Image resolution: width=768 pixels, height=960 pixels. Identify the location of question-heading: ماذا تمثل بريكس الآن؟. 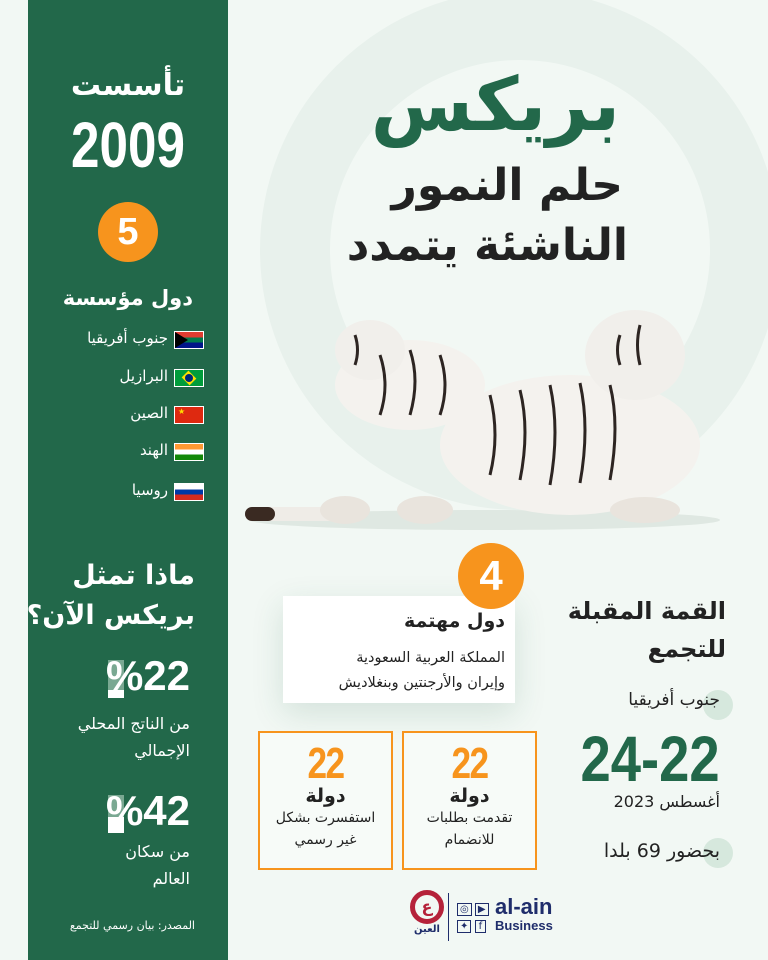
(110, 595).